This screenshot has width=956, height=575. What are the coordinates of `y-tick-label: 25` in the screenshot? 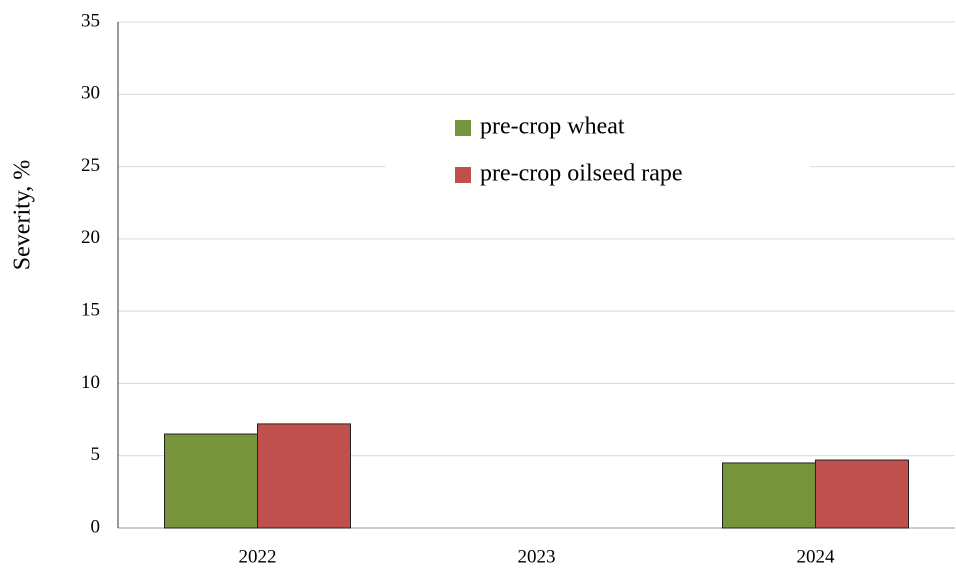 It's located at (90, 165).